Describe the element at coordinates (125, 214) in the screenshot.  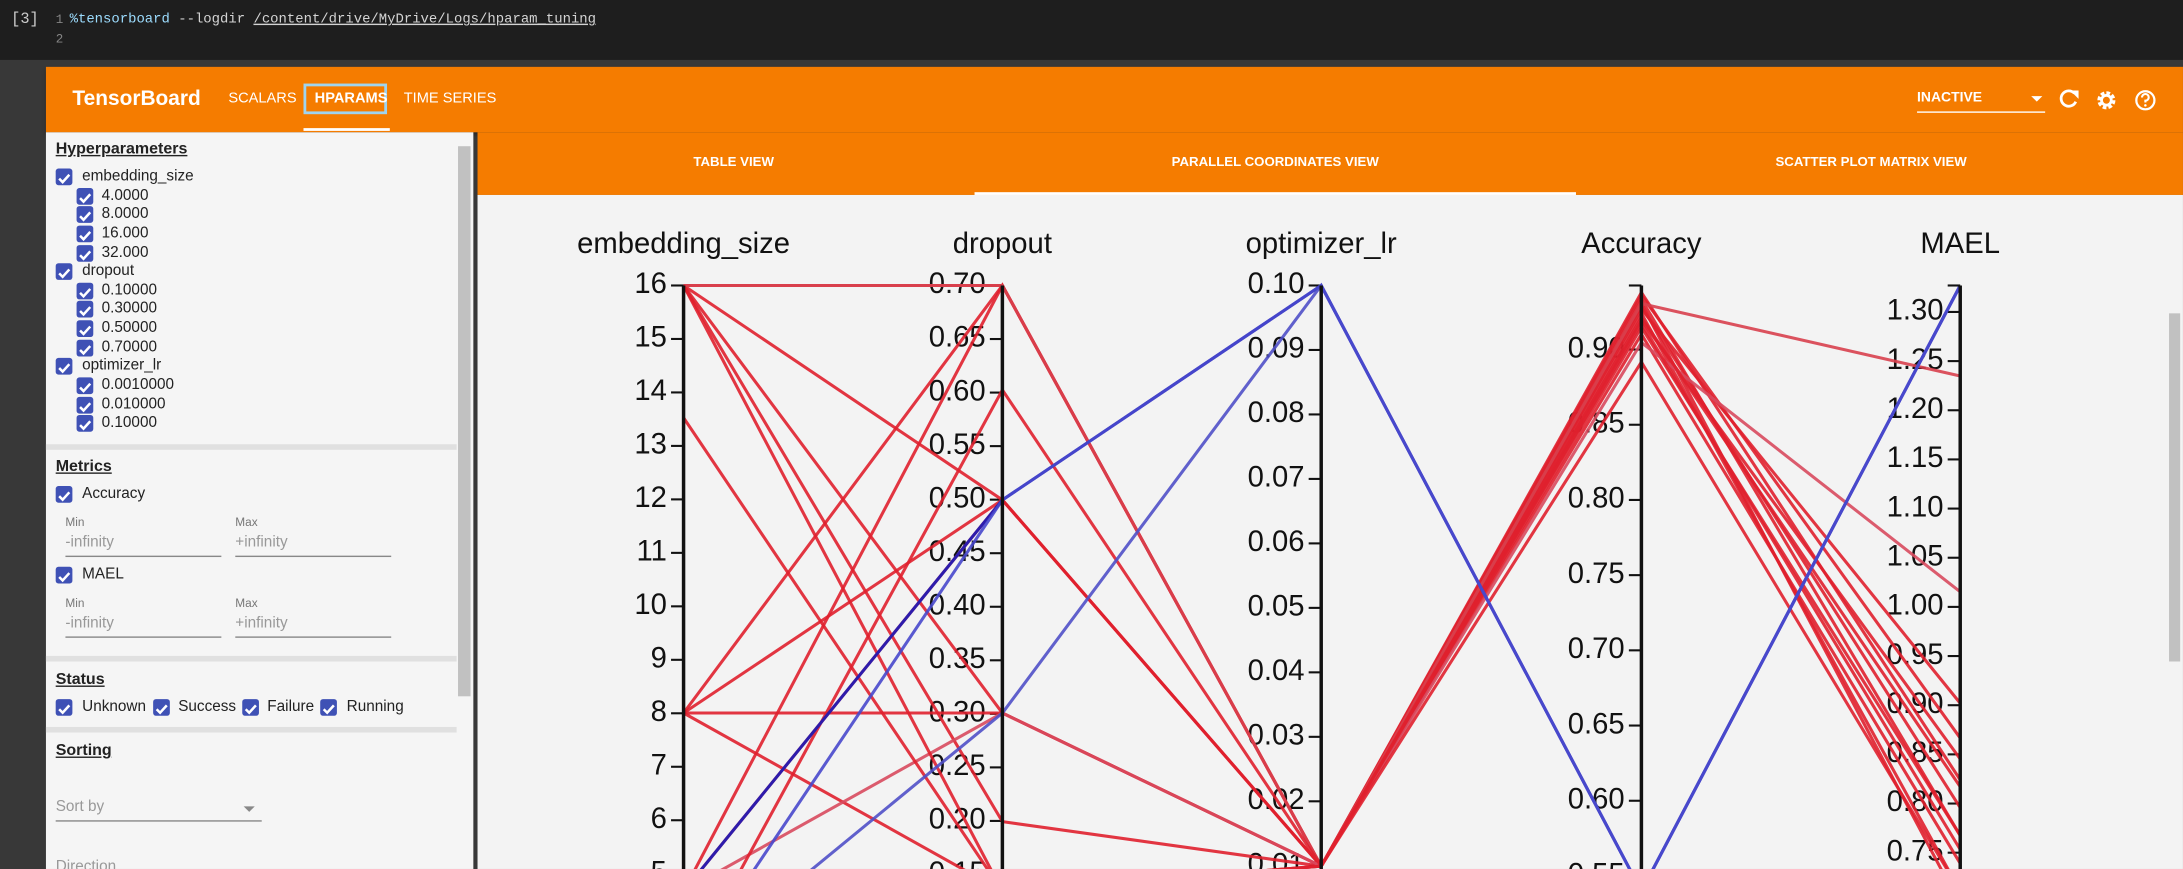
I see `hparam-value: 8.0000` at that location.